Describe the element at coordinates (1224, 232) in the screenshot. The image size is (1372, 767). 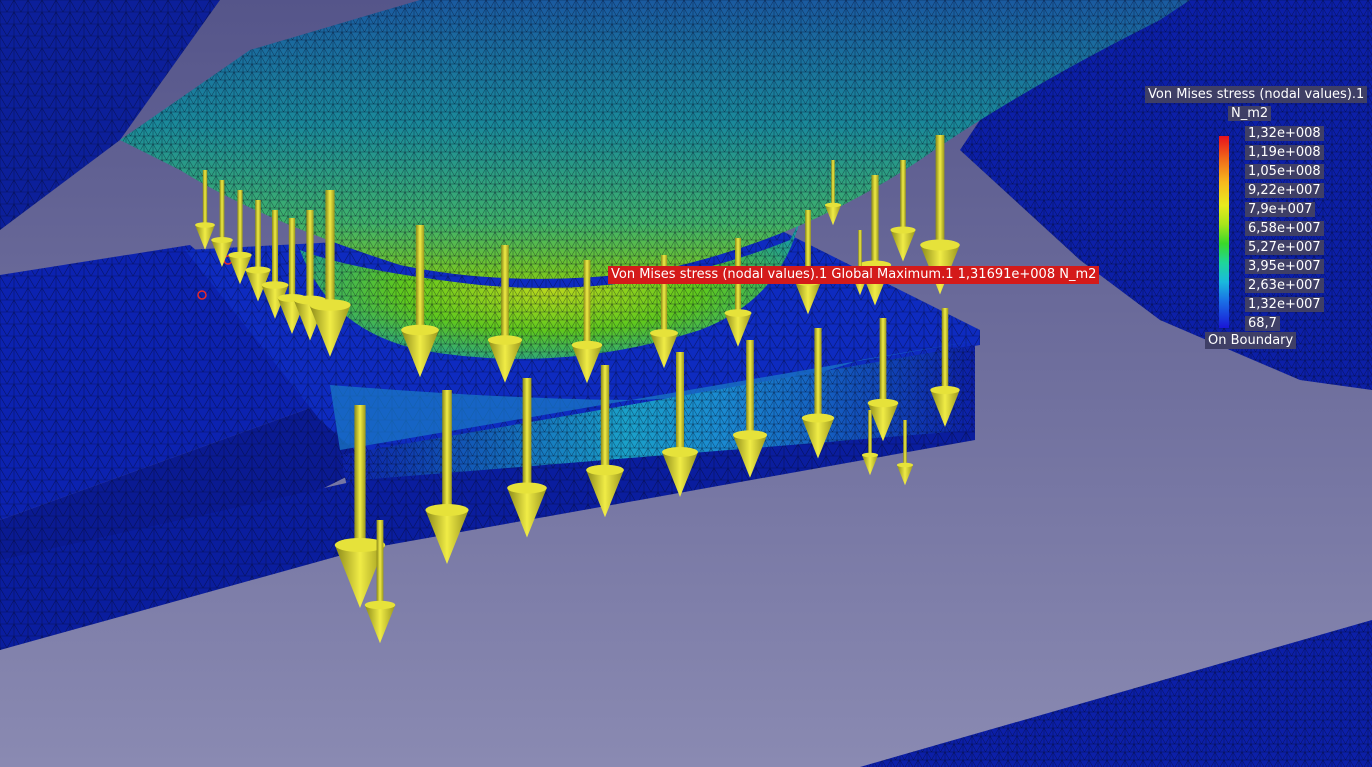
I see `legend-color-bar` at that location.